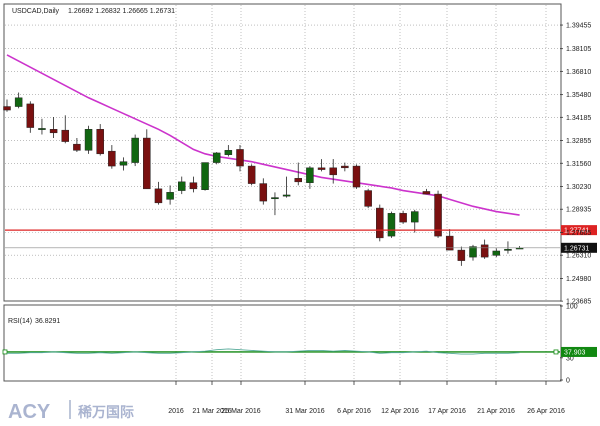  Describe the element at coordinates (263, 351) in the screenshot. I see `rsi-line` at that location.